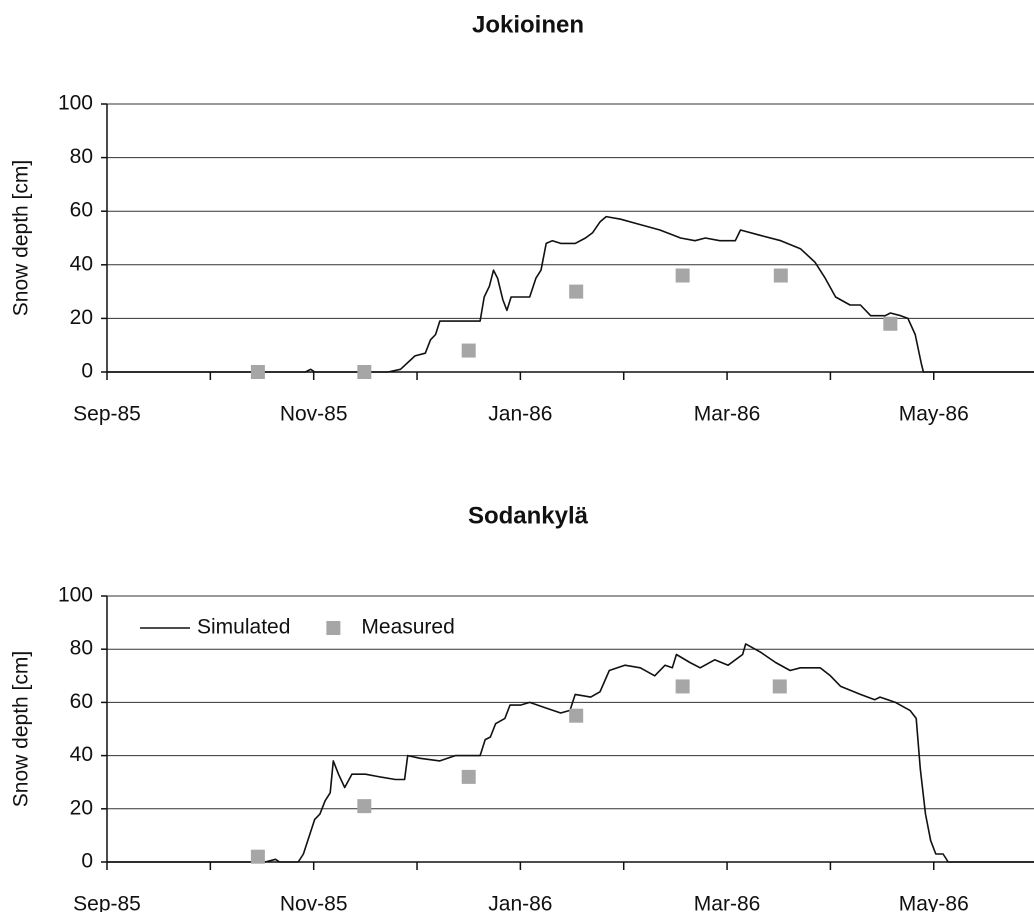 The width and height of the screenshot is (1034, 912). I want to click on legend-label: Simulated, so click(243, 627).